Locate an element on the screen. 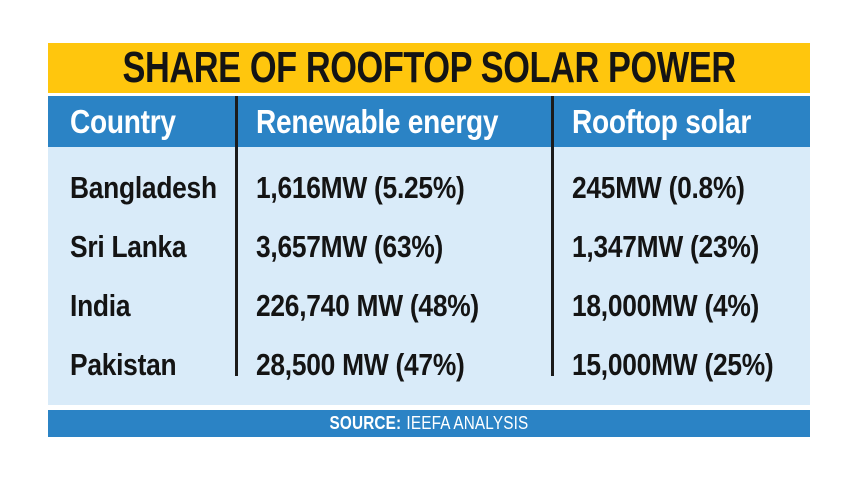 The image size is (857, 482). renewable-value: 28,500 MW (47%) is located at coordinates (360, 364).